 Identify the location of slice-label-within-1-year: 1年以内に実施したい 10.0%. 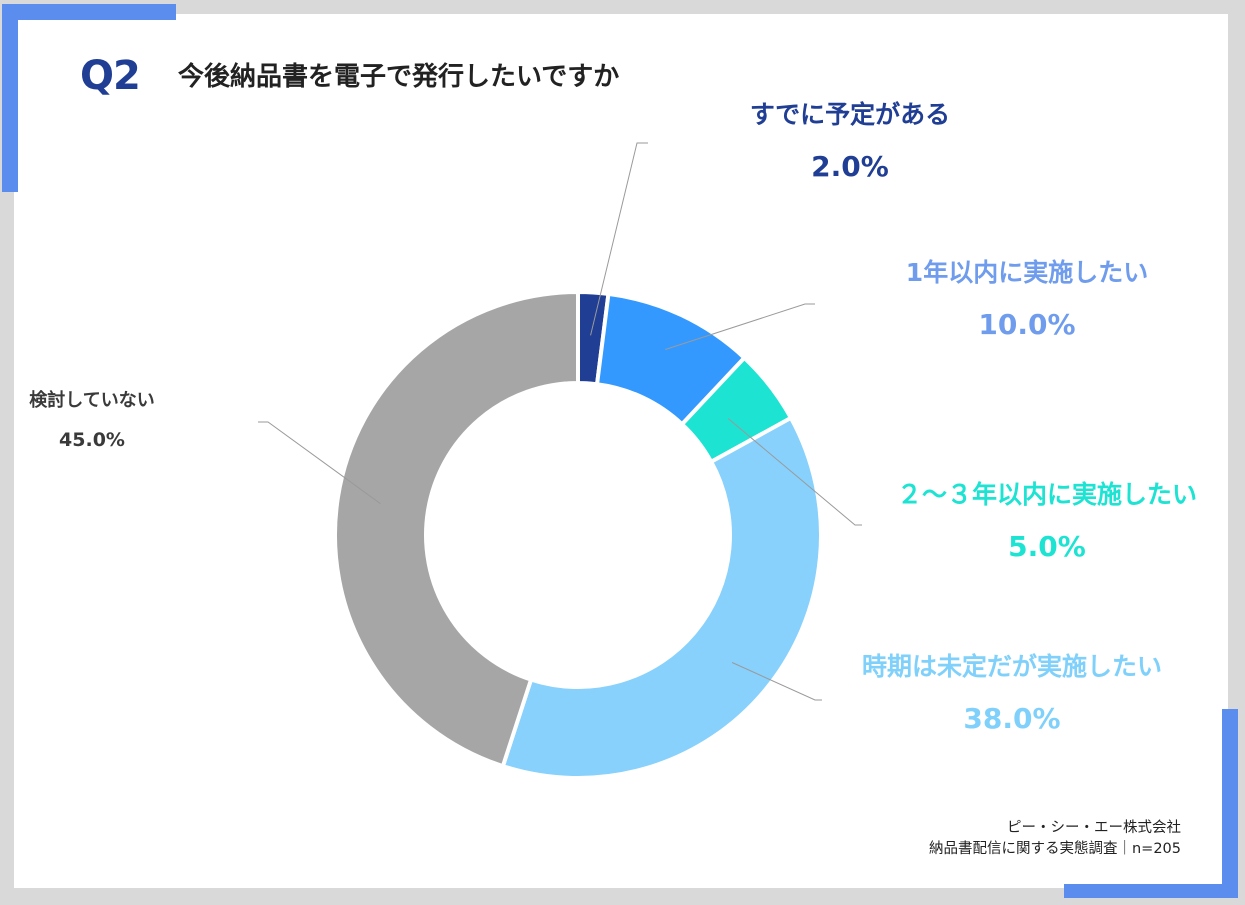
(1027, 300).